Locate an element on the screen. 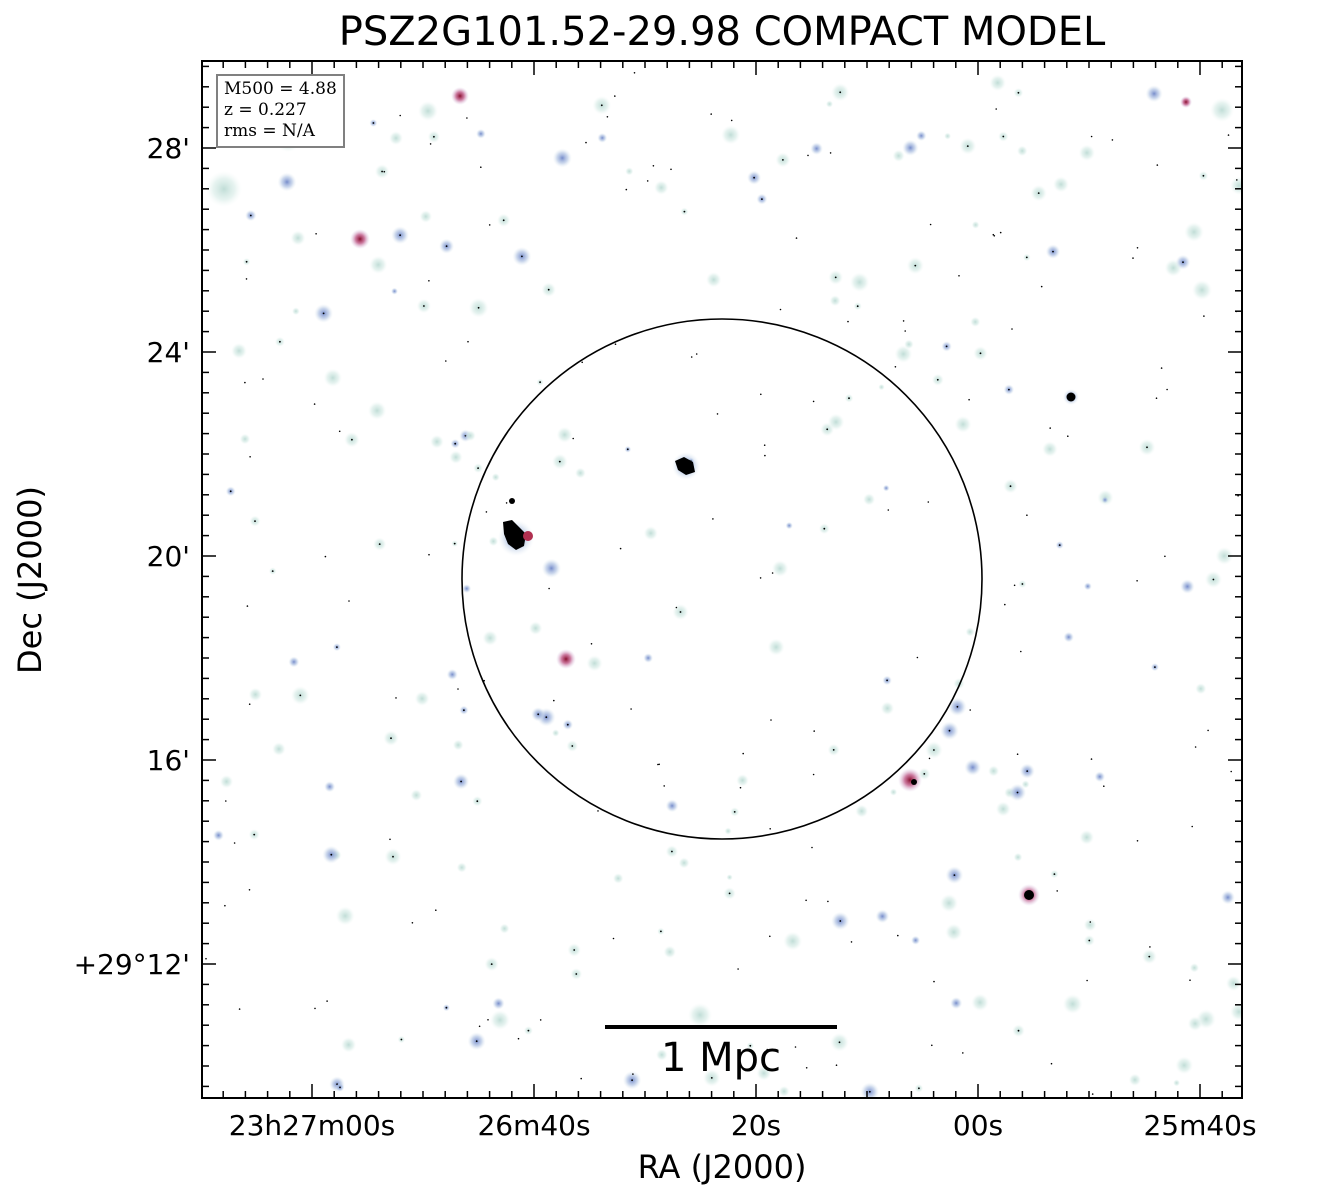 The height and width of the screenshot is (1200, 1321). info-box: M500 = 4.88 z = 0.227 rms = N/A is located at coordinates (280, 111).